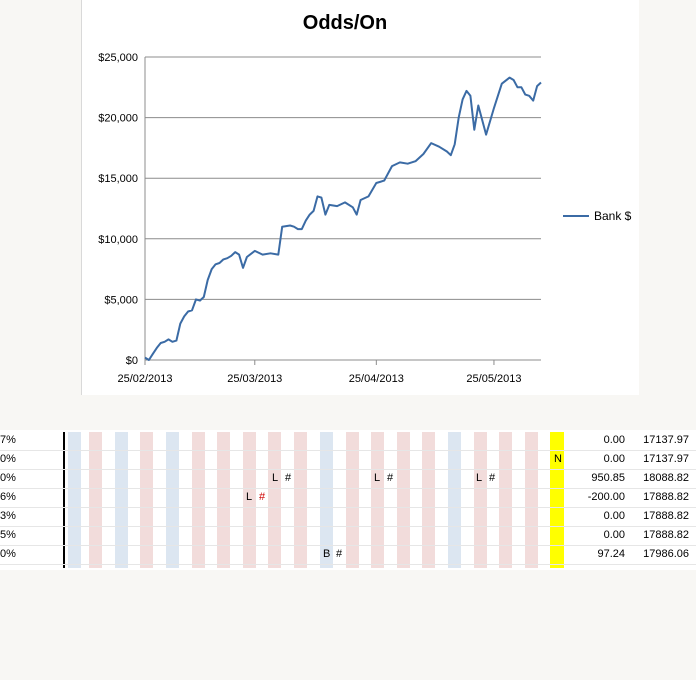  What do you see at coordinates (8, 440) in the screenshot?
I see `percent-cell: 7%` at bounding box center [8, 440].